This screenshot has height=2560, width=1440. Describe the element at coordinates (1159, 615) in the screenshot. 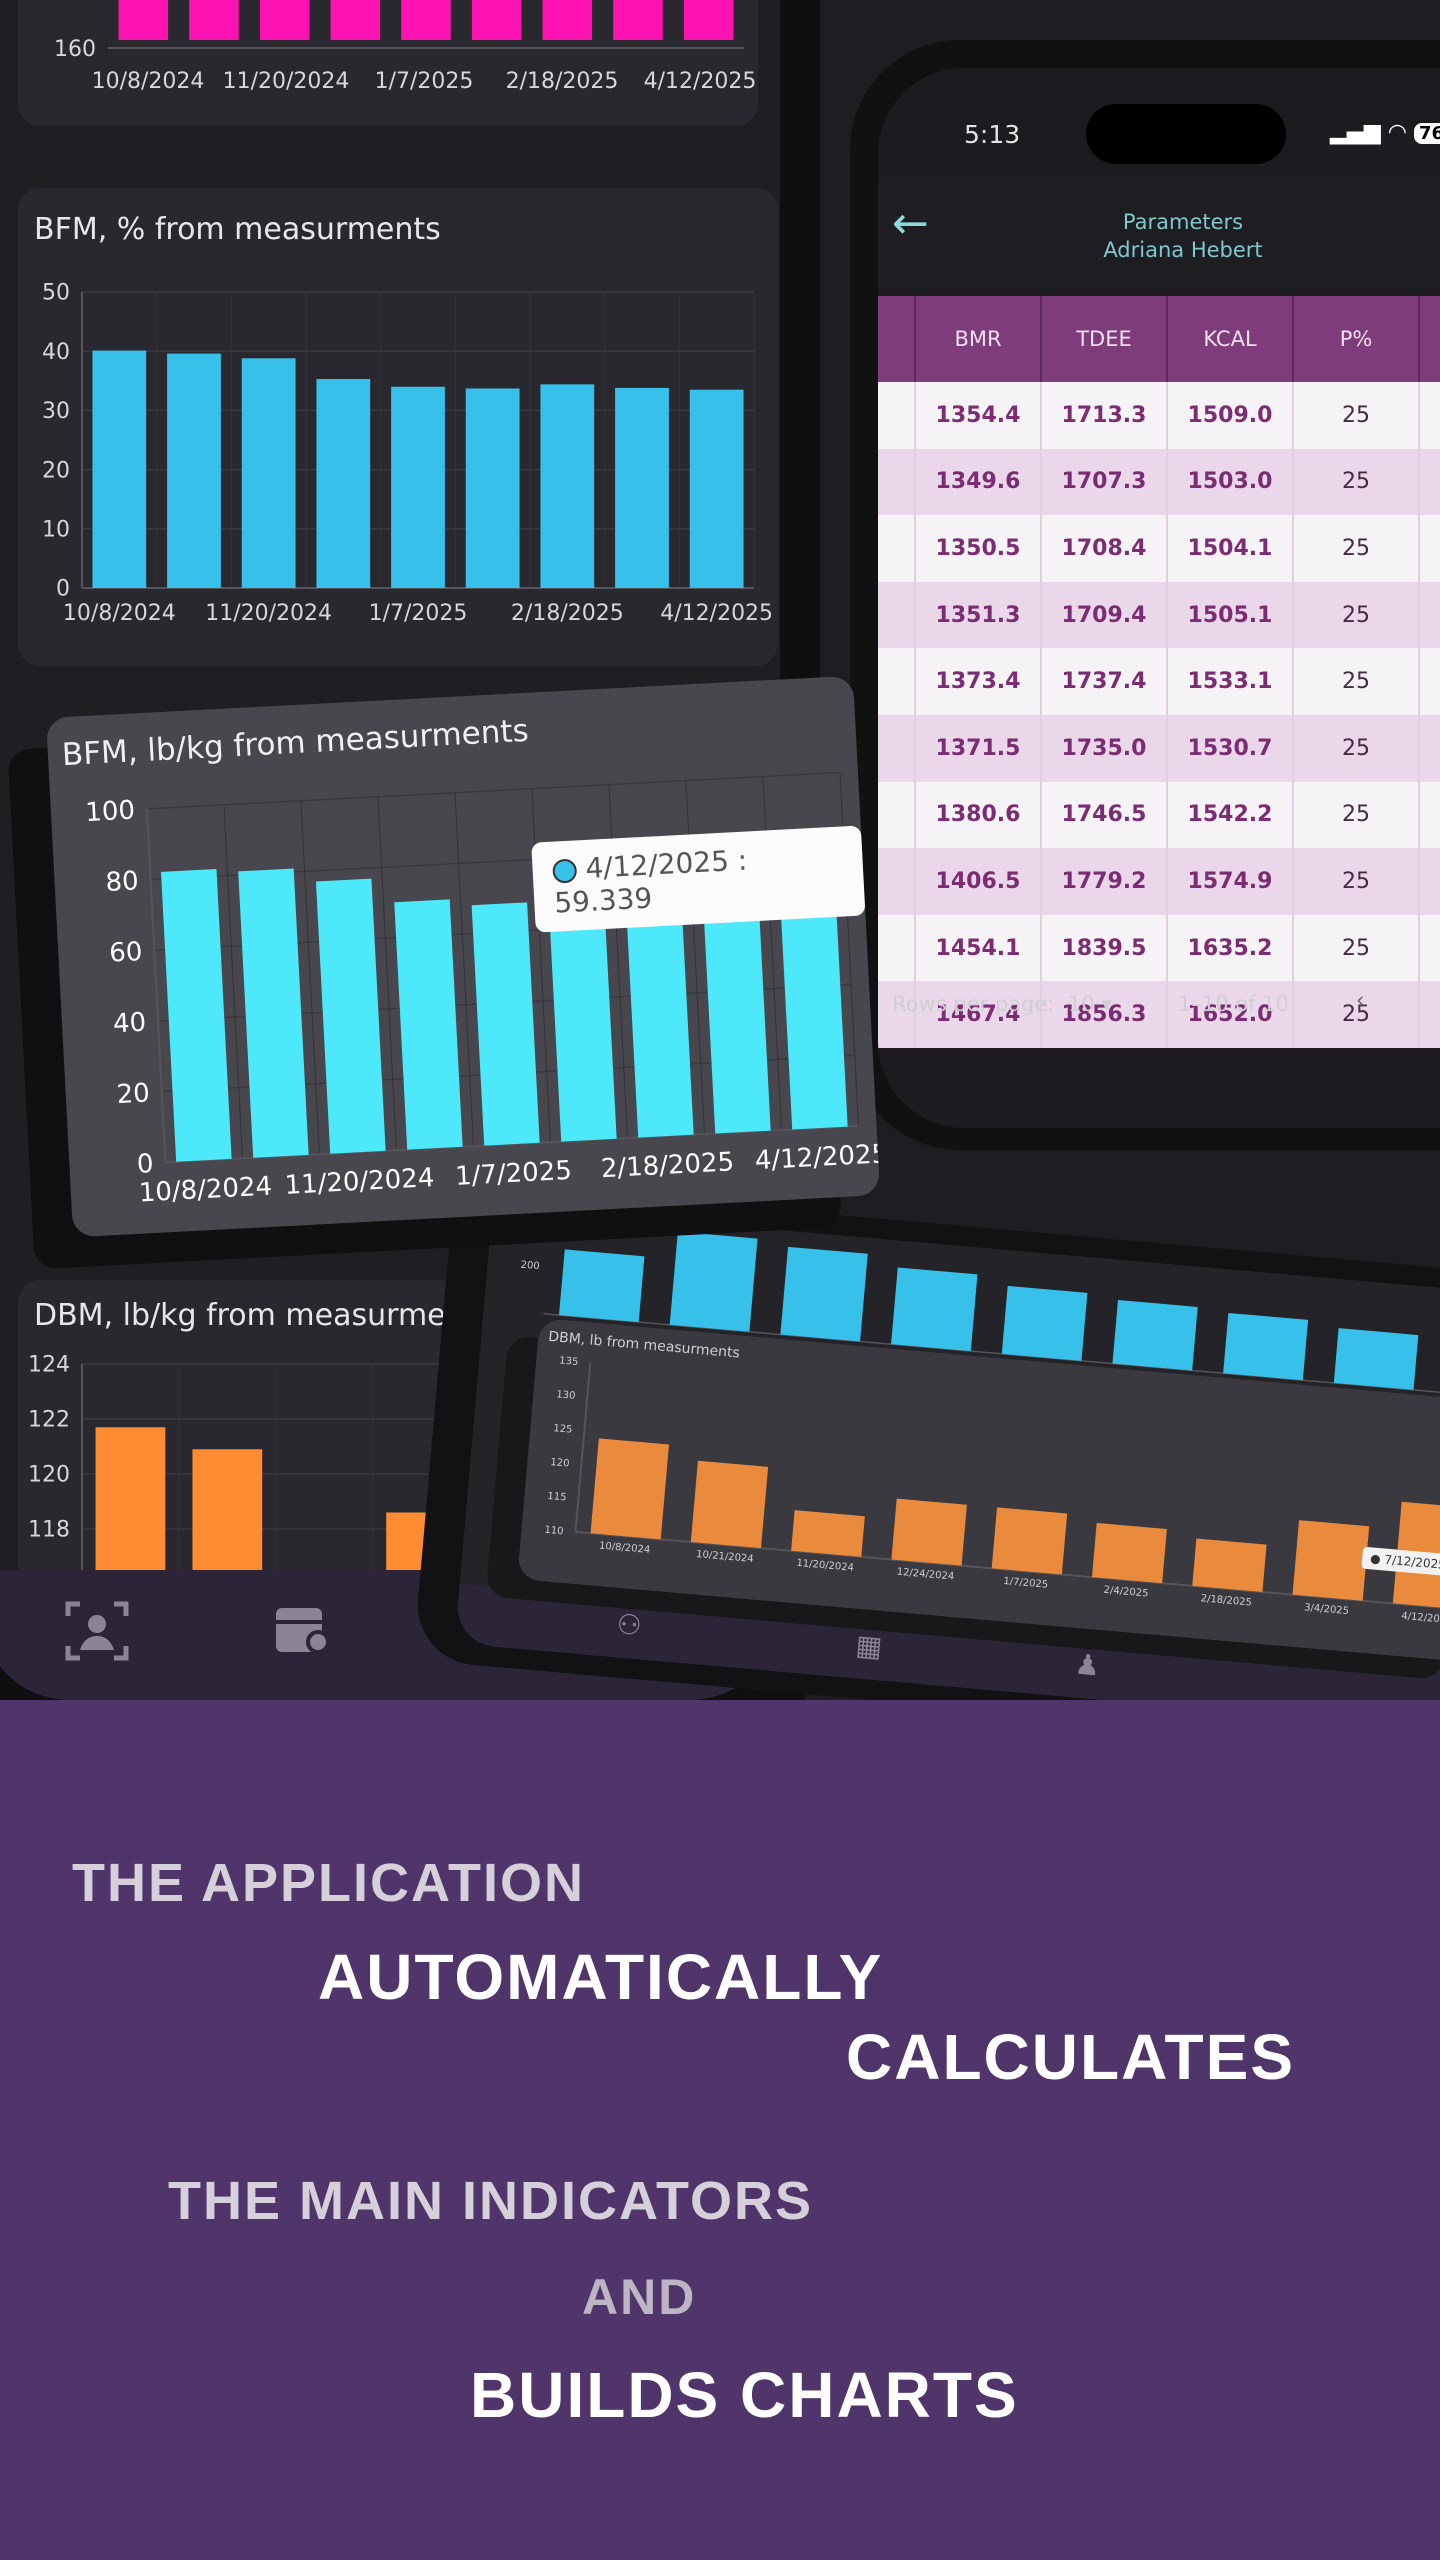

I see `table-row: 1351.3 1709.4 1505.1 25` at that location.